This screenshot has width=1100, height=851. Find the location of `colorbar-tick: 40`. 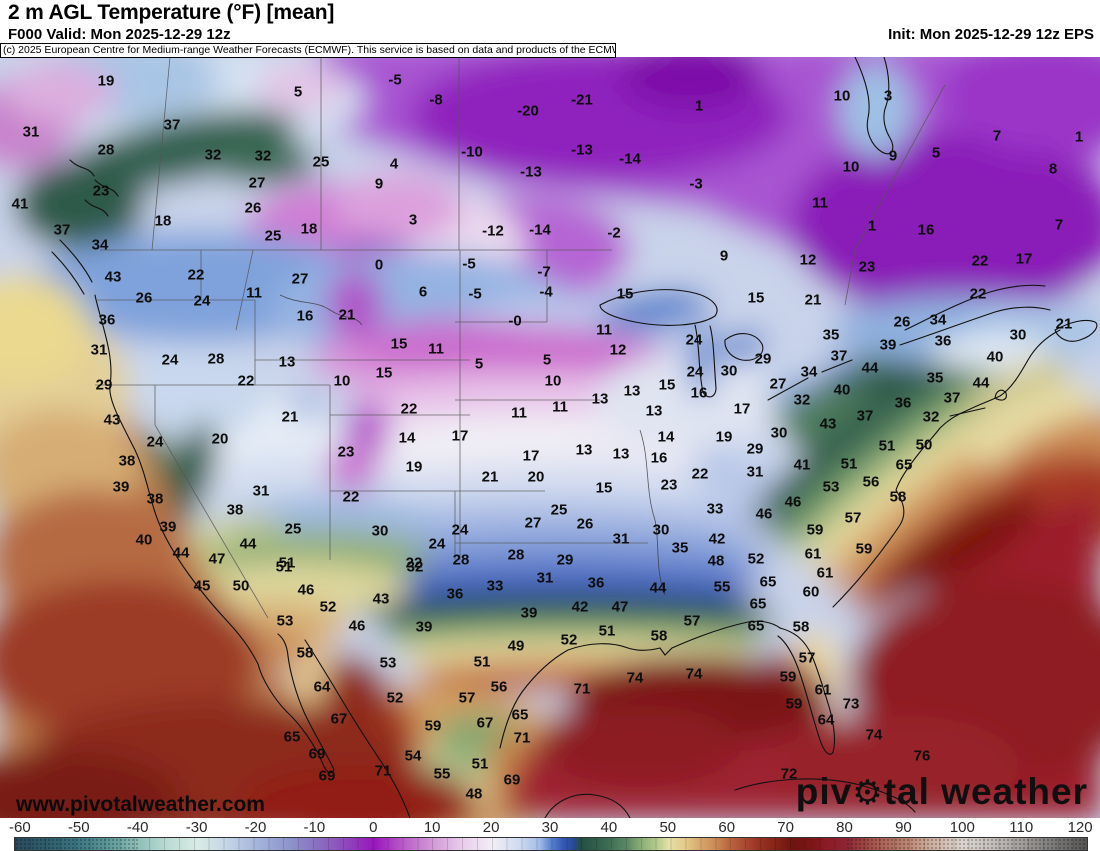

colorbar-tick: 40 is located at coordinates (609, 827).